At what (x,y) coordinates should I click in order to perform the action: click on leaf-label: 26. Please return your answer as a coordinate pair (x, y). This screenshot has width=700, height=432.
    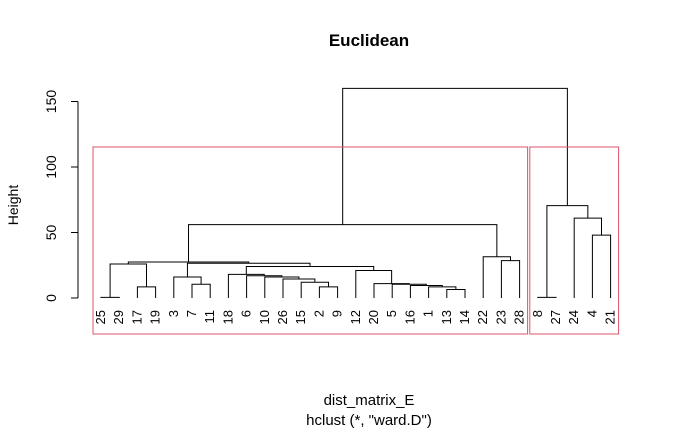
    Looking at the image, I should click on (282, 317).